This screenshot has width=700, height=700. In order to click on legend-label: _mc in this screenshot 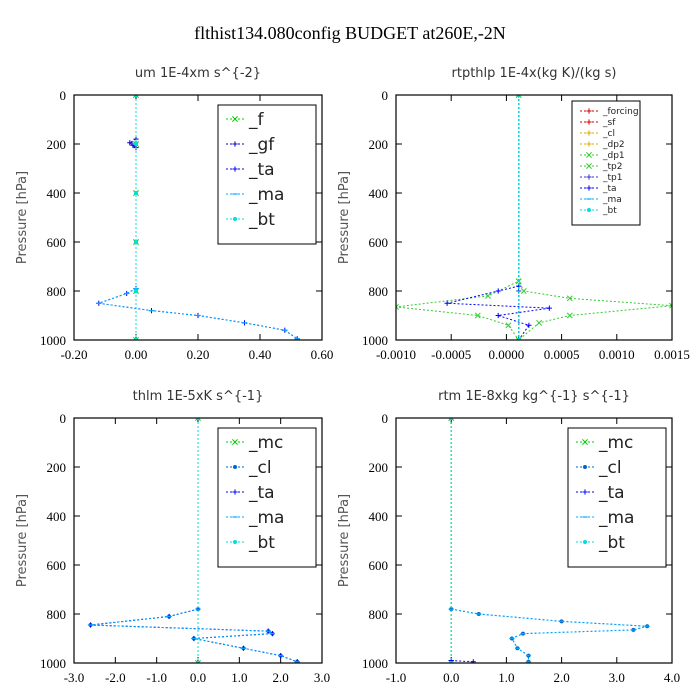, I will do `click(615, 443)`.